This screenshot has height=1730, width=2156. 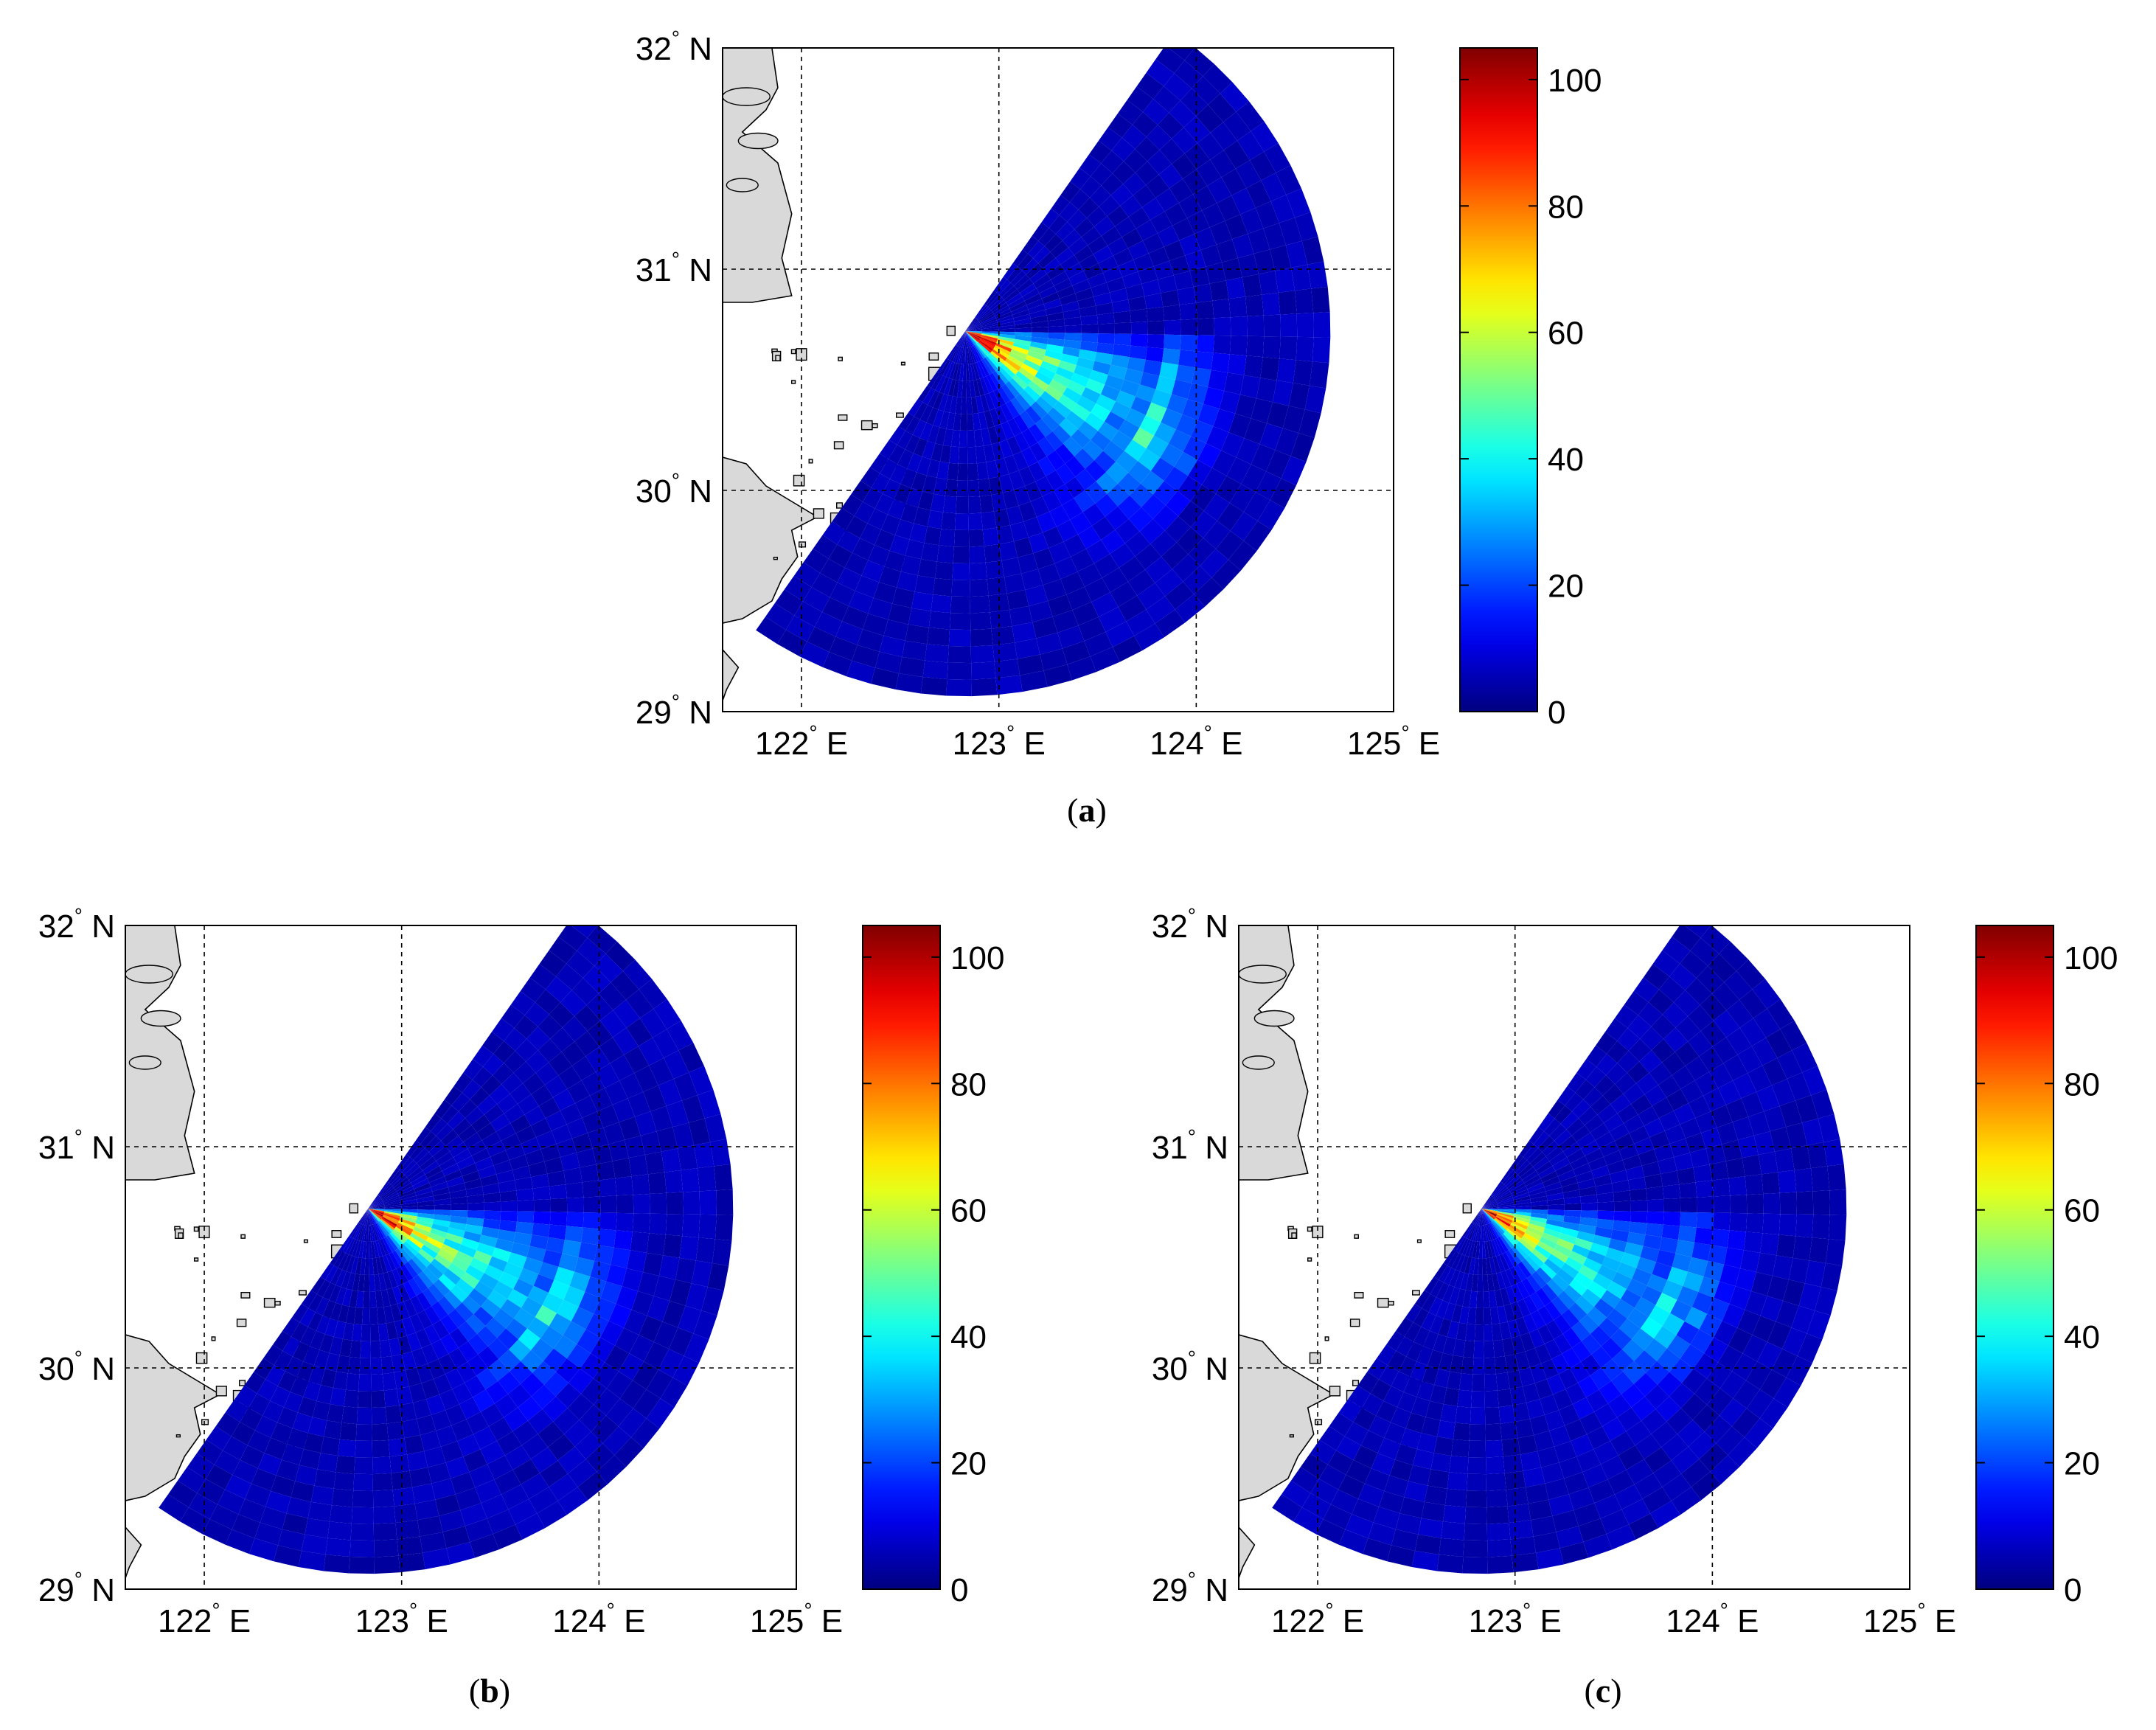 What do you see at coordinates (1087, 810) in the screenshot?
I see `caption-a: (a)` at bounding box center [1087, 810].